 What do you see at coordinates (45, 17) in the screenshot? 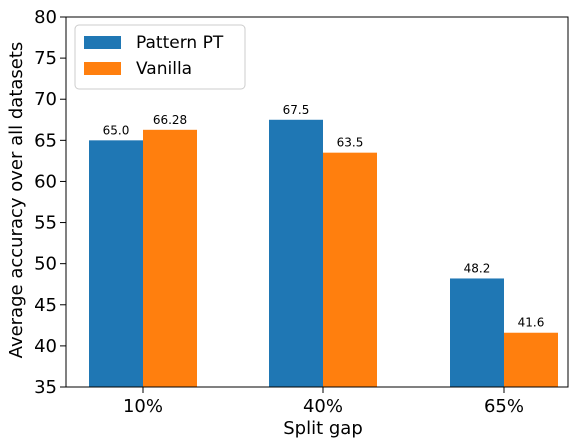
I see `y-tick-label: 80` at bounding box center [45, 17].